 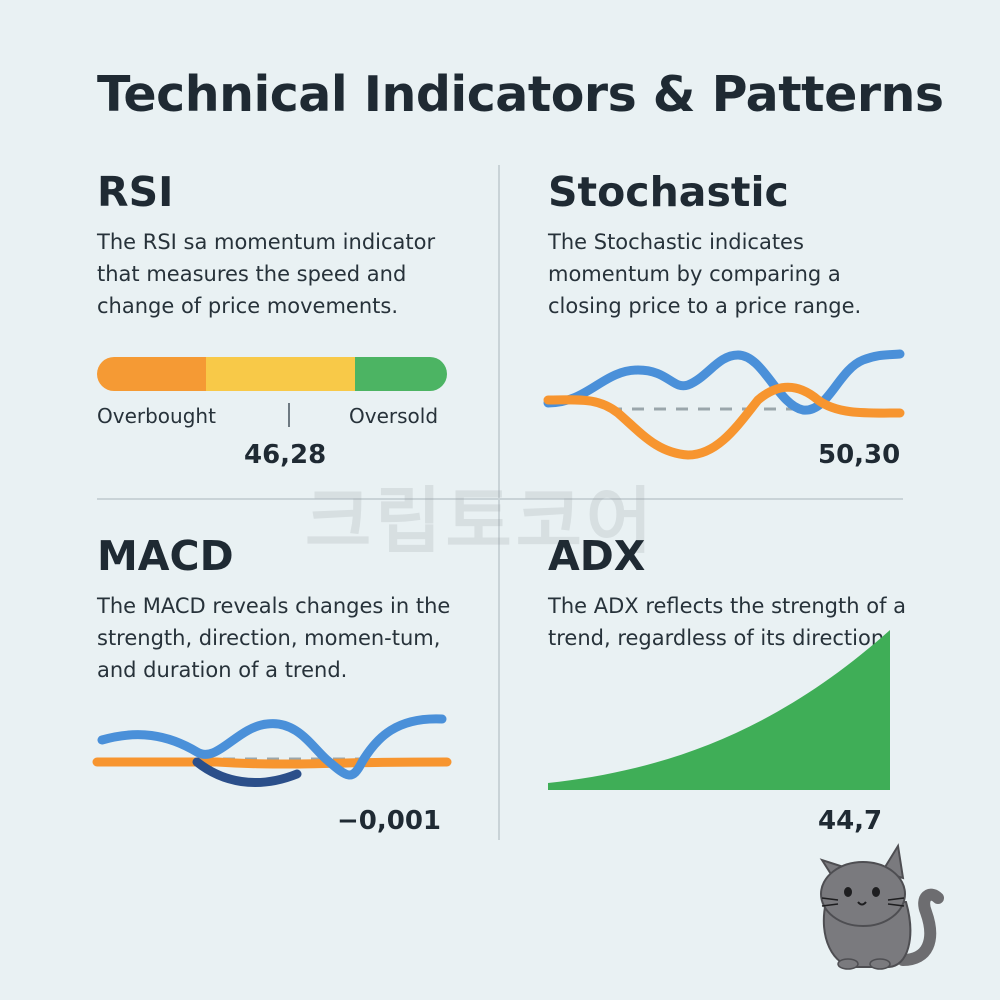 I want to click on watermark: 크립토코어, so click(x=481, y=521).